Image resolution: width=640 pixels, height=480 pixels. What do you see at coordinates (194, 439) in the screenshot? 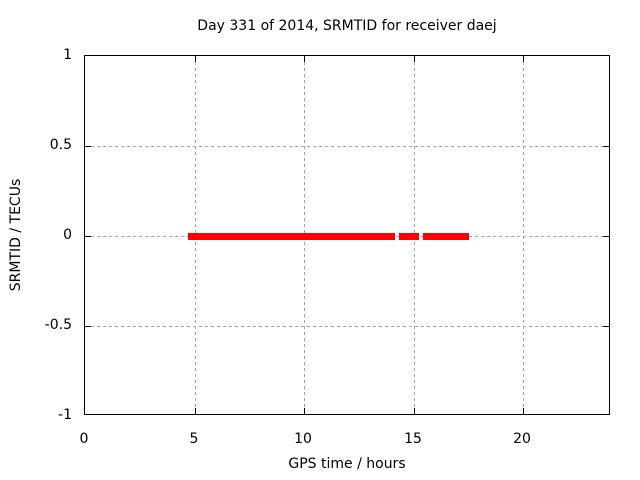
I see `x-tick-label: 5` at bounding box center [194, 439].